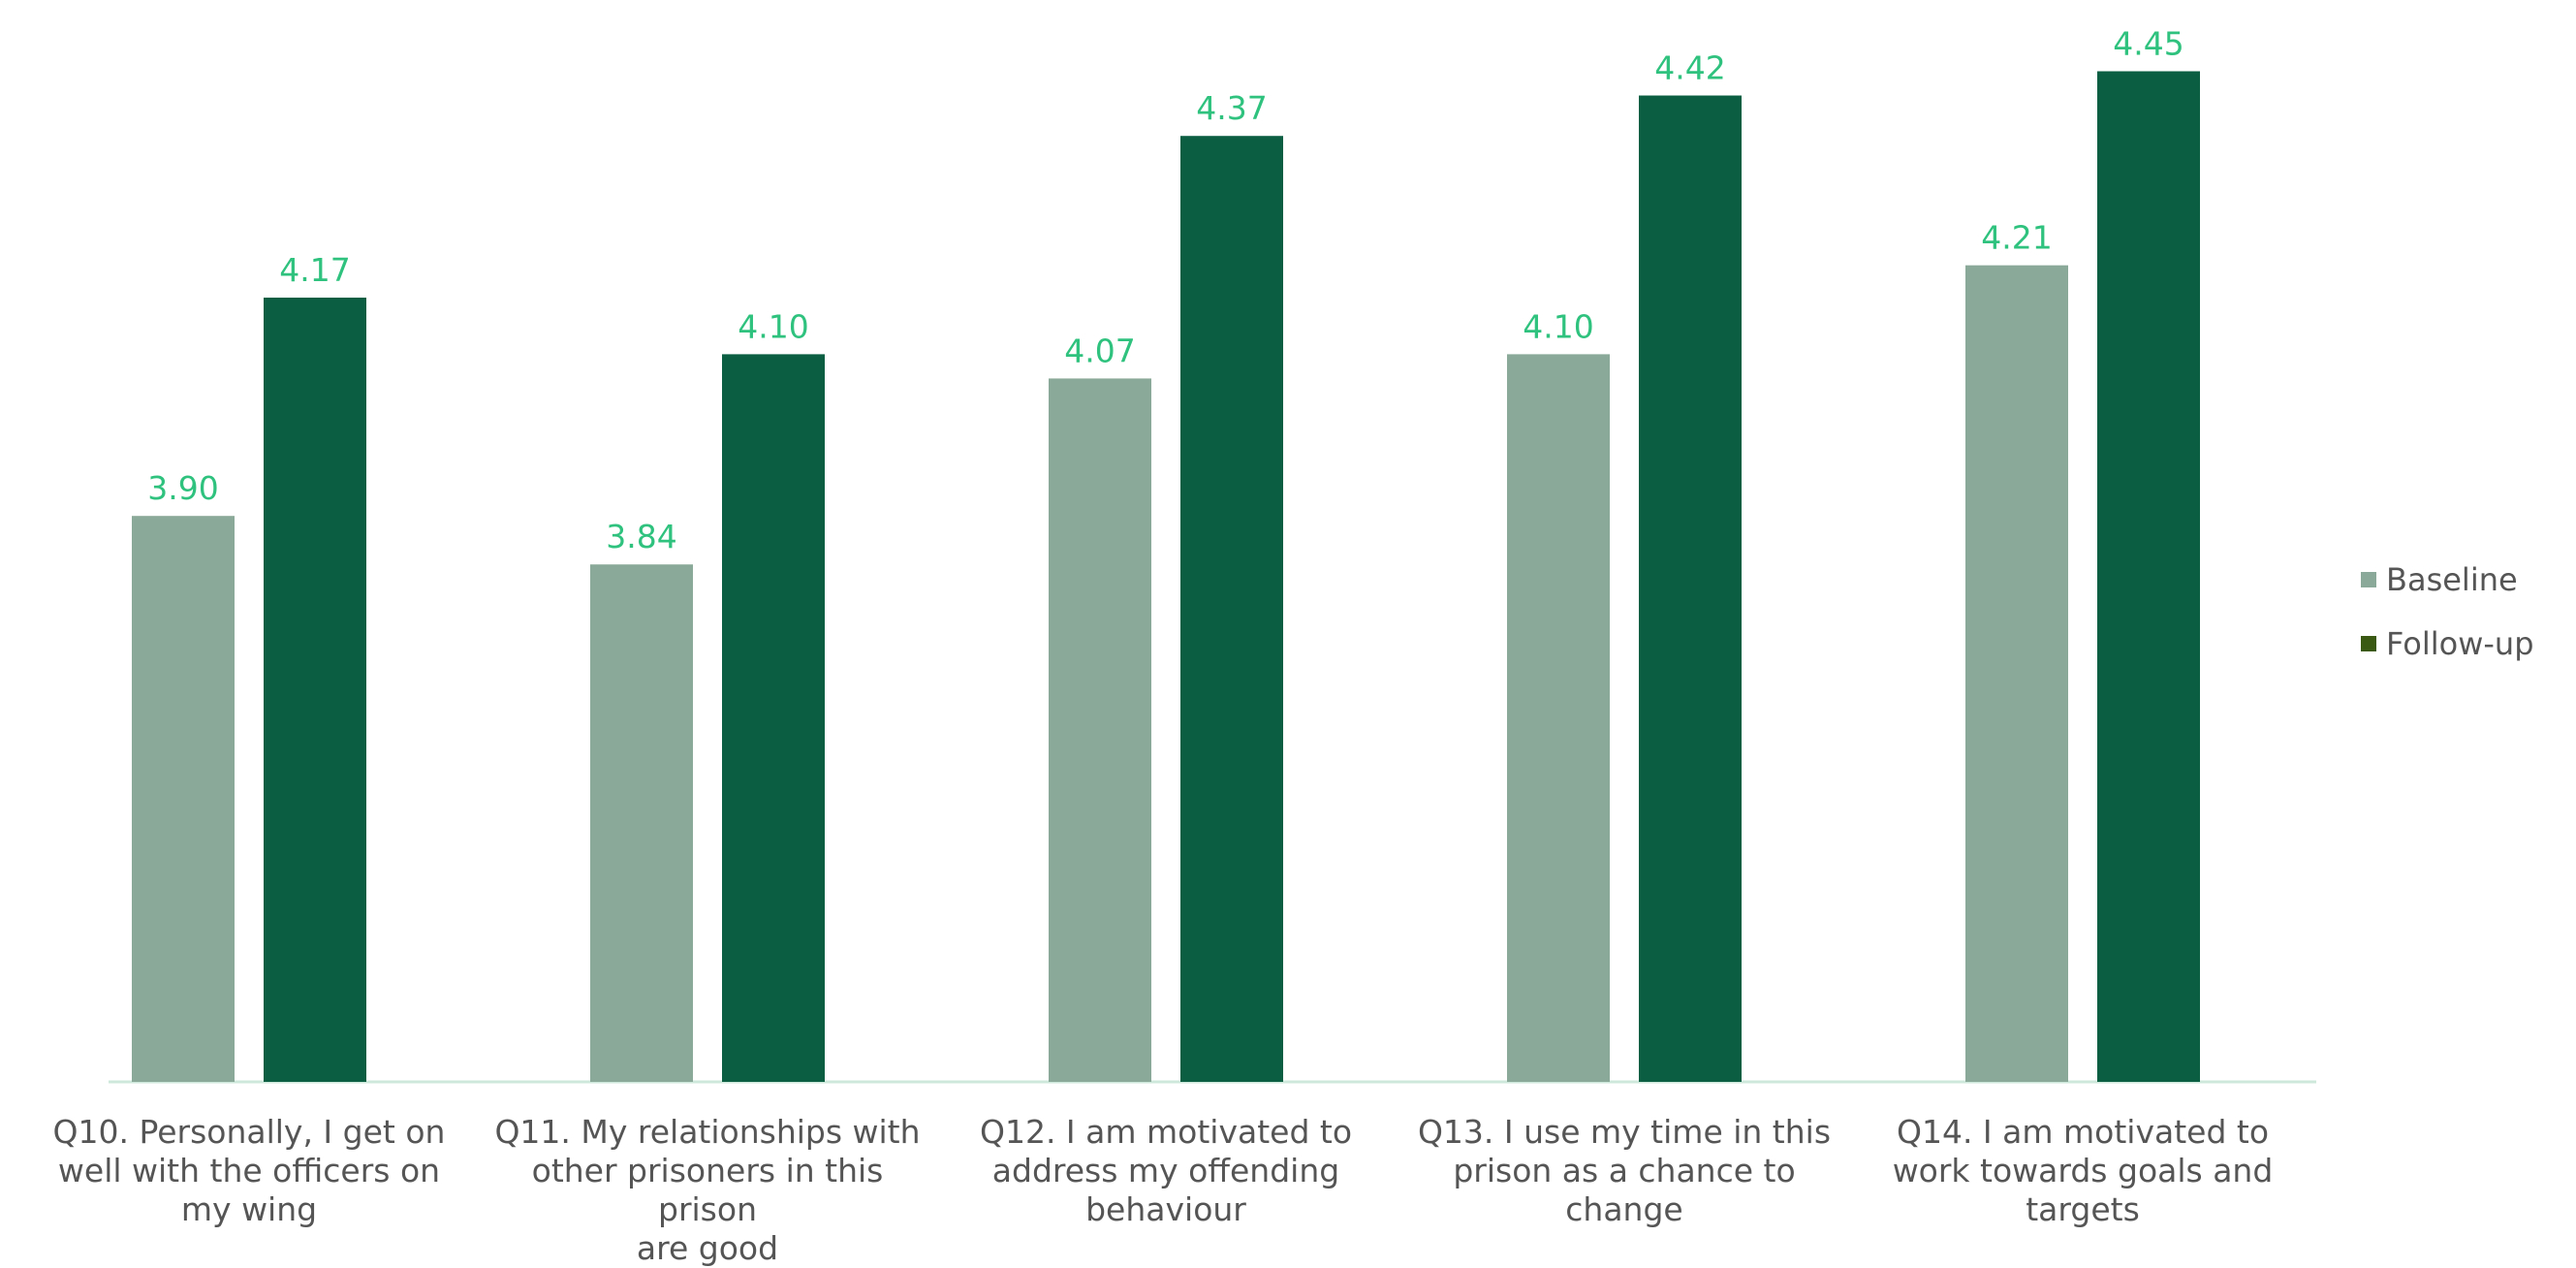 This screenshot has height=1268, width=2576. Describe the element at coordinates (249, 1209) in the screenshot. I see `category-label-line: my wing` at that location.